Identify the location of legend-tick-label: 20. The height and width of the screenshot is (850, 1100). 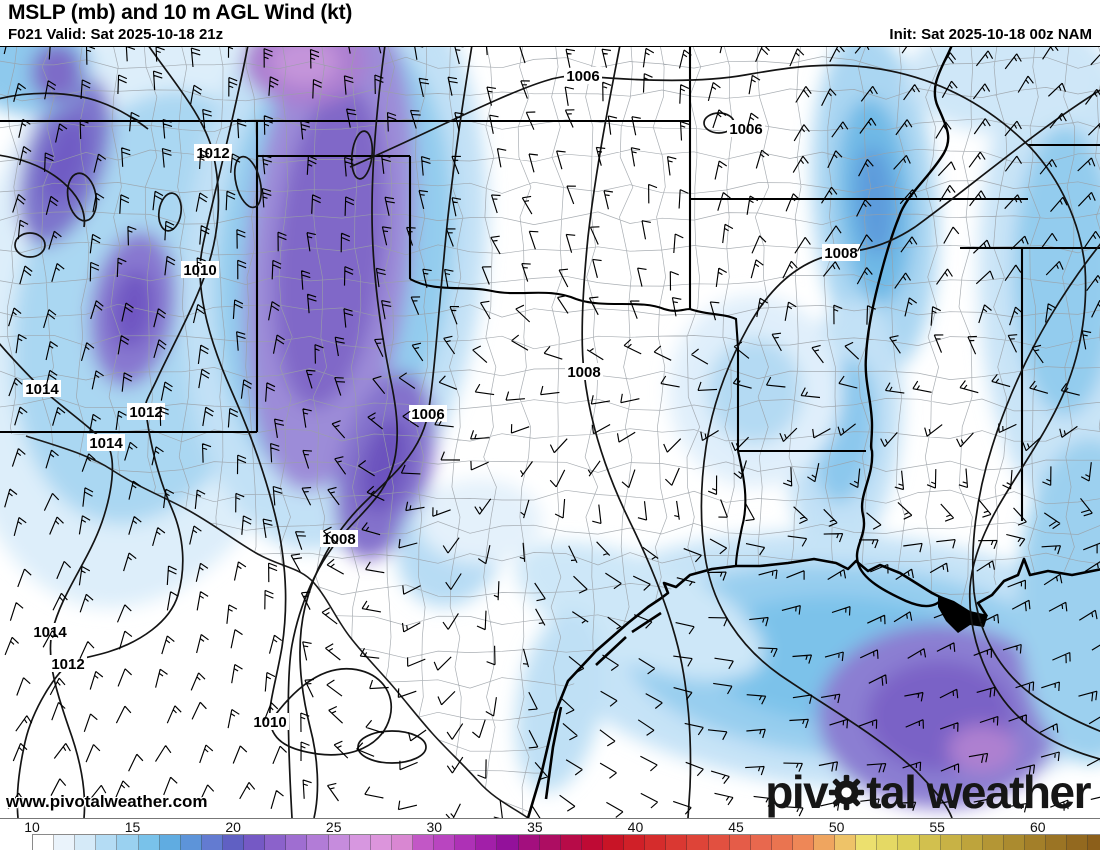
(233, 827).